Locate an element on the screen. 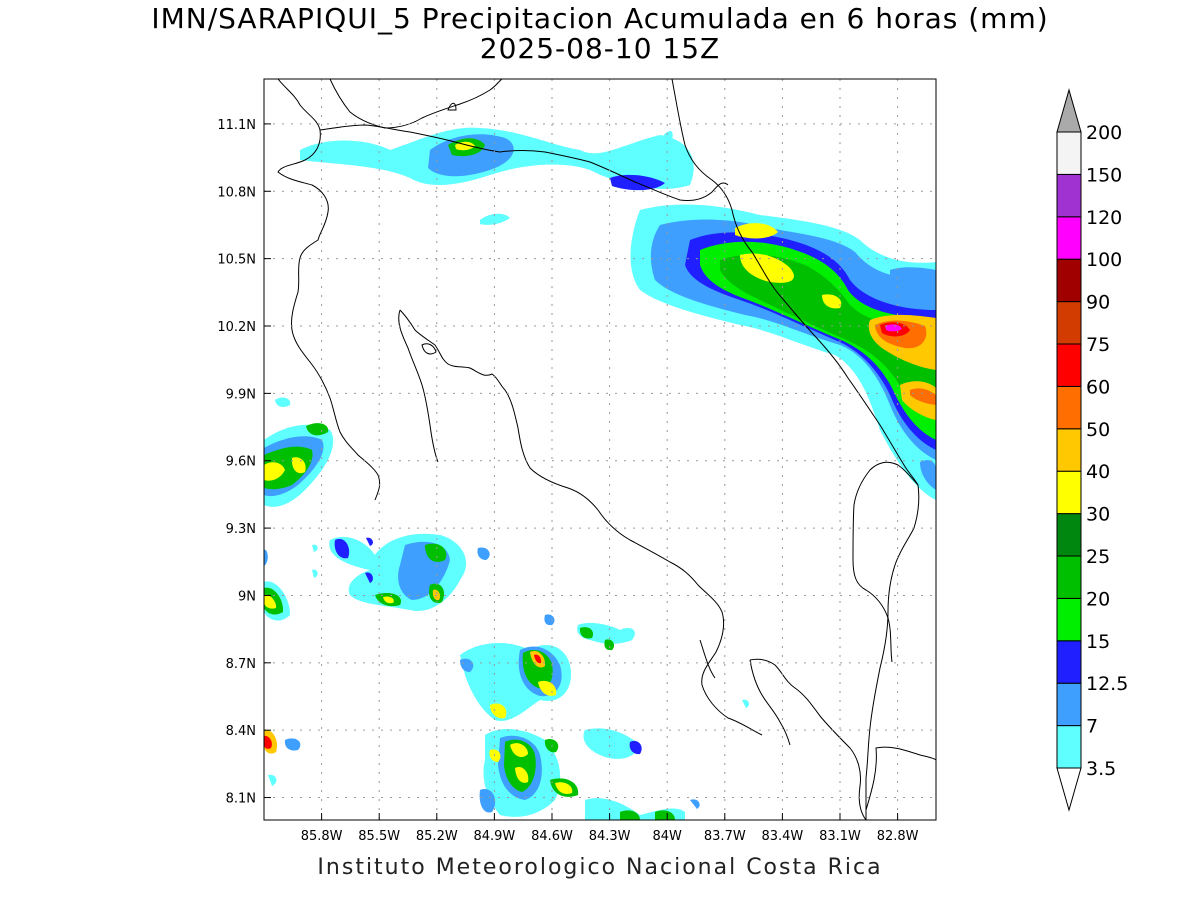  colorbar-label: 150 is located at coordinates (1104, 175).